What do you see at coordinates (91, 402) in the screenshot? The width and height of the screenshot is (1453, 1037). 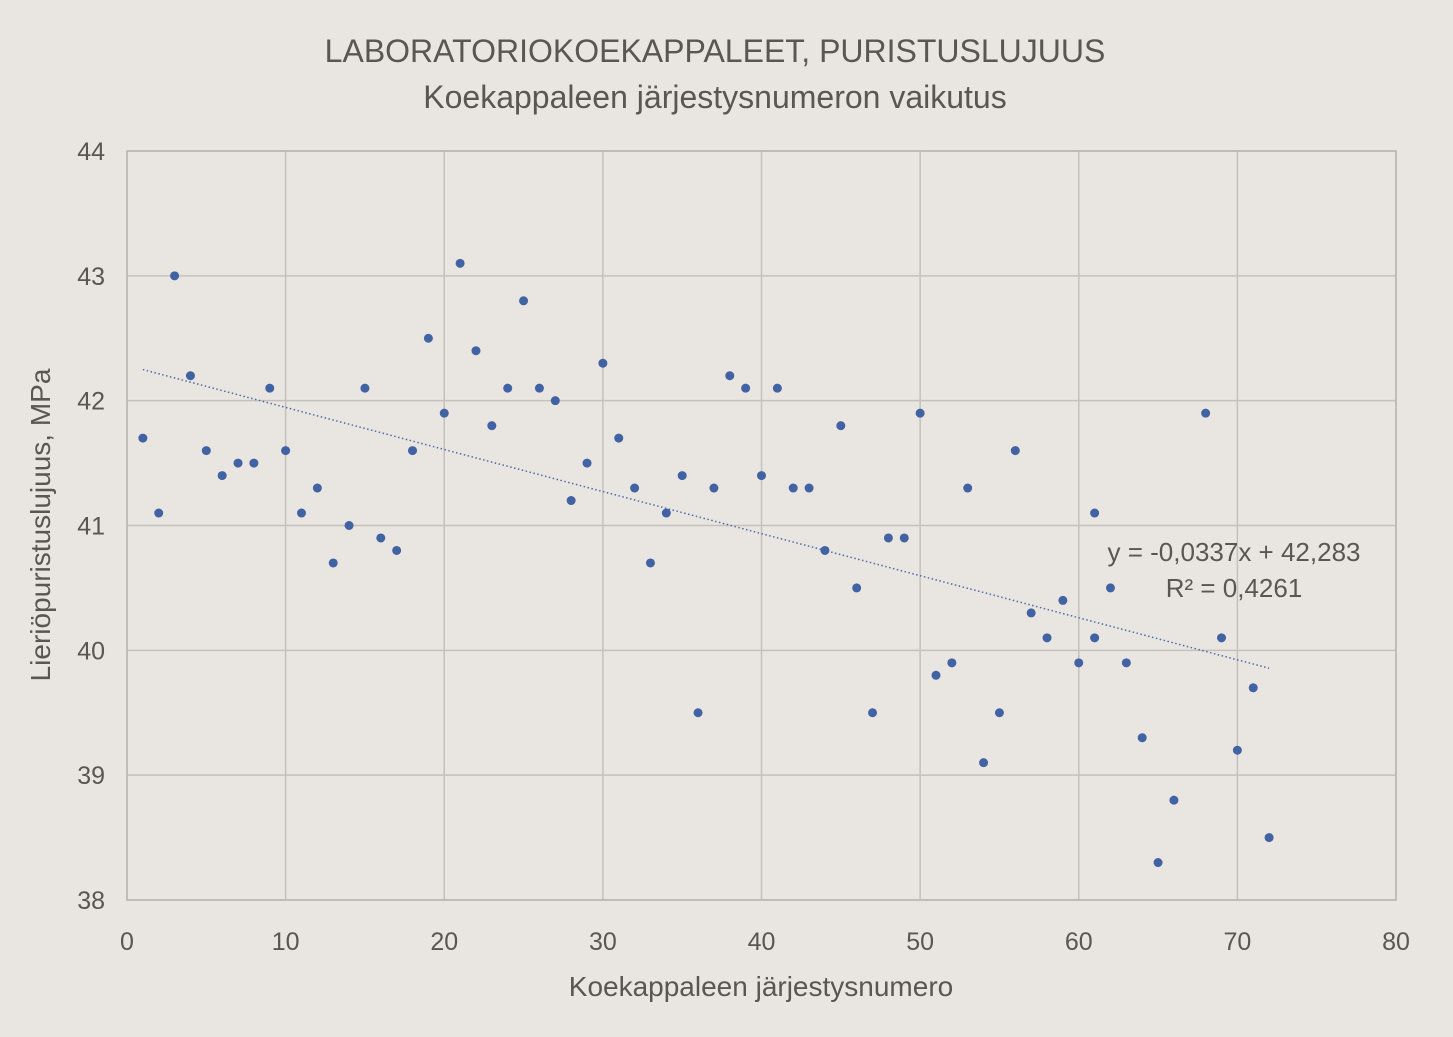 I see `y-tick-label: 42` at bounding box center [91, 402].